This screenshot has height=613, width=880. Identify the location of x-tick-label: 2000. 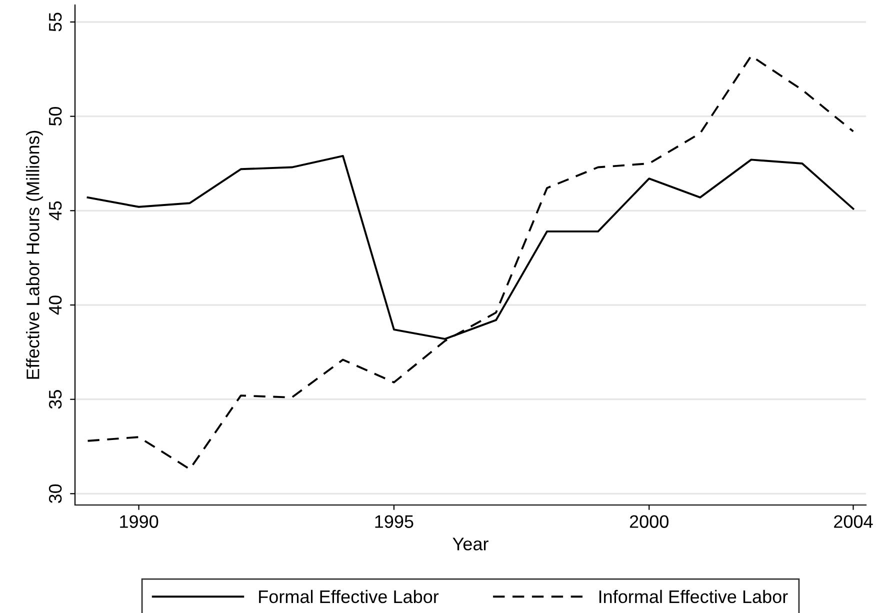
(649, 521).